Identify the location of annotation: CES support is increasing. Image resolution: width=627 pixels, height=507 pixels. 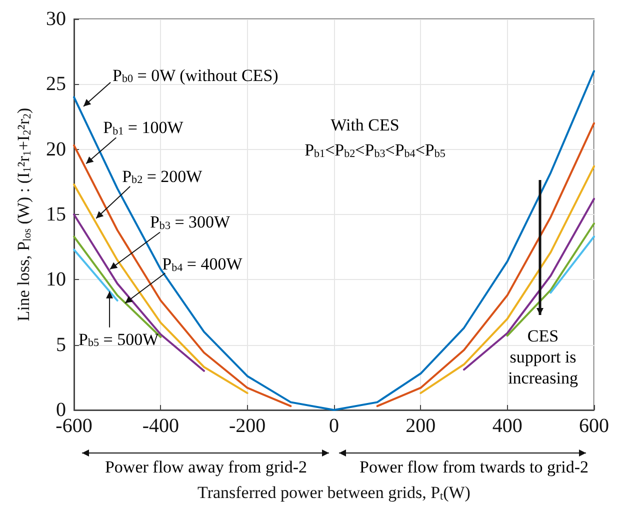
(543, 357).